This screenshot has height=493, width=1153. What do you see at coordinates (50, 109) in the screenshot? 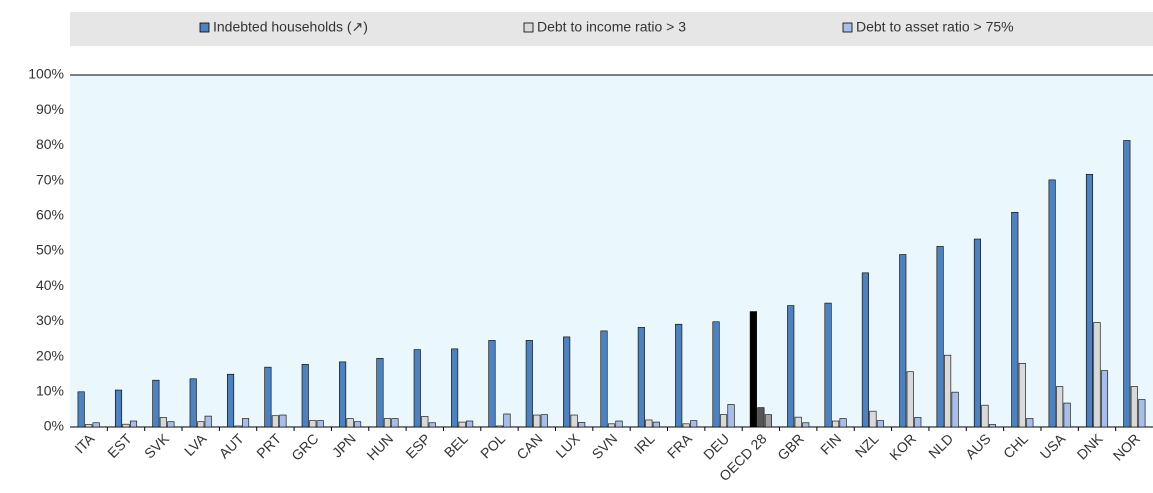
I see `y-tick-label: 90%` at bounding box center [50, 109].